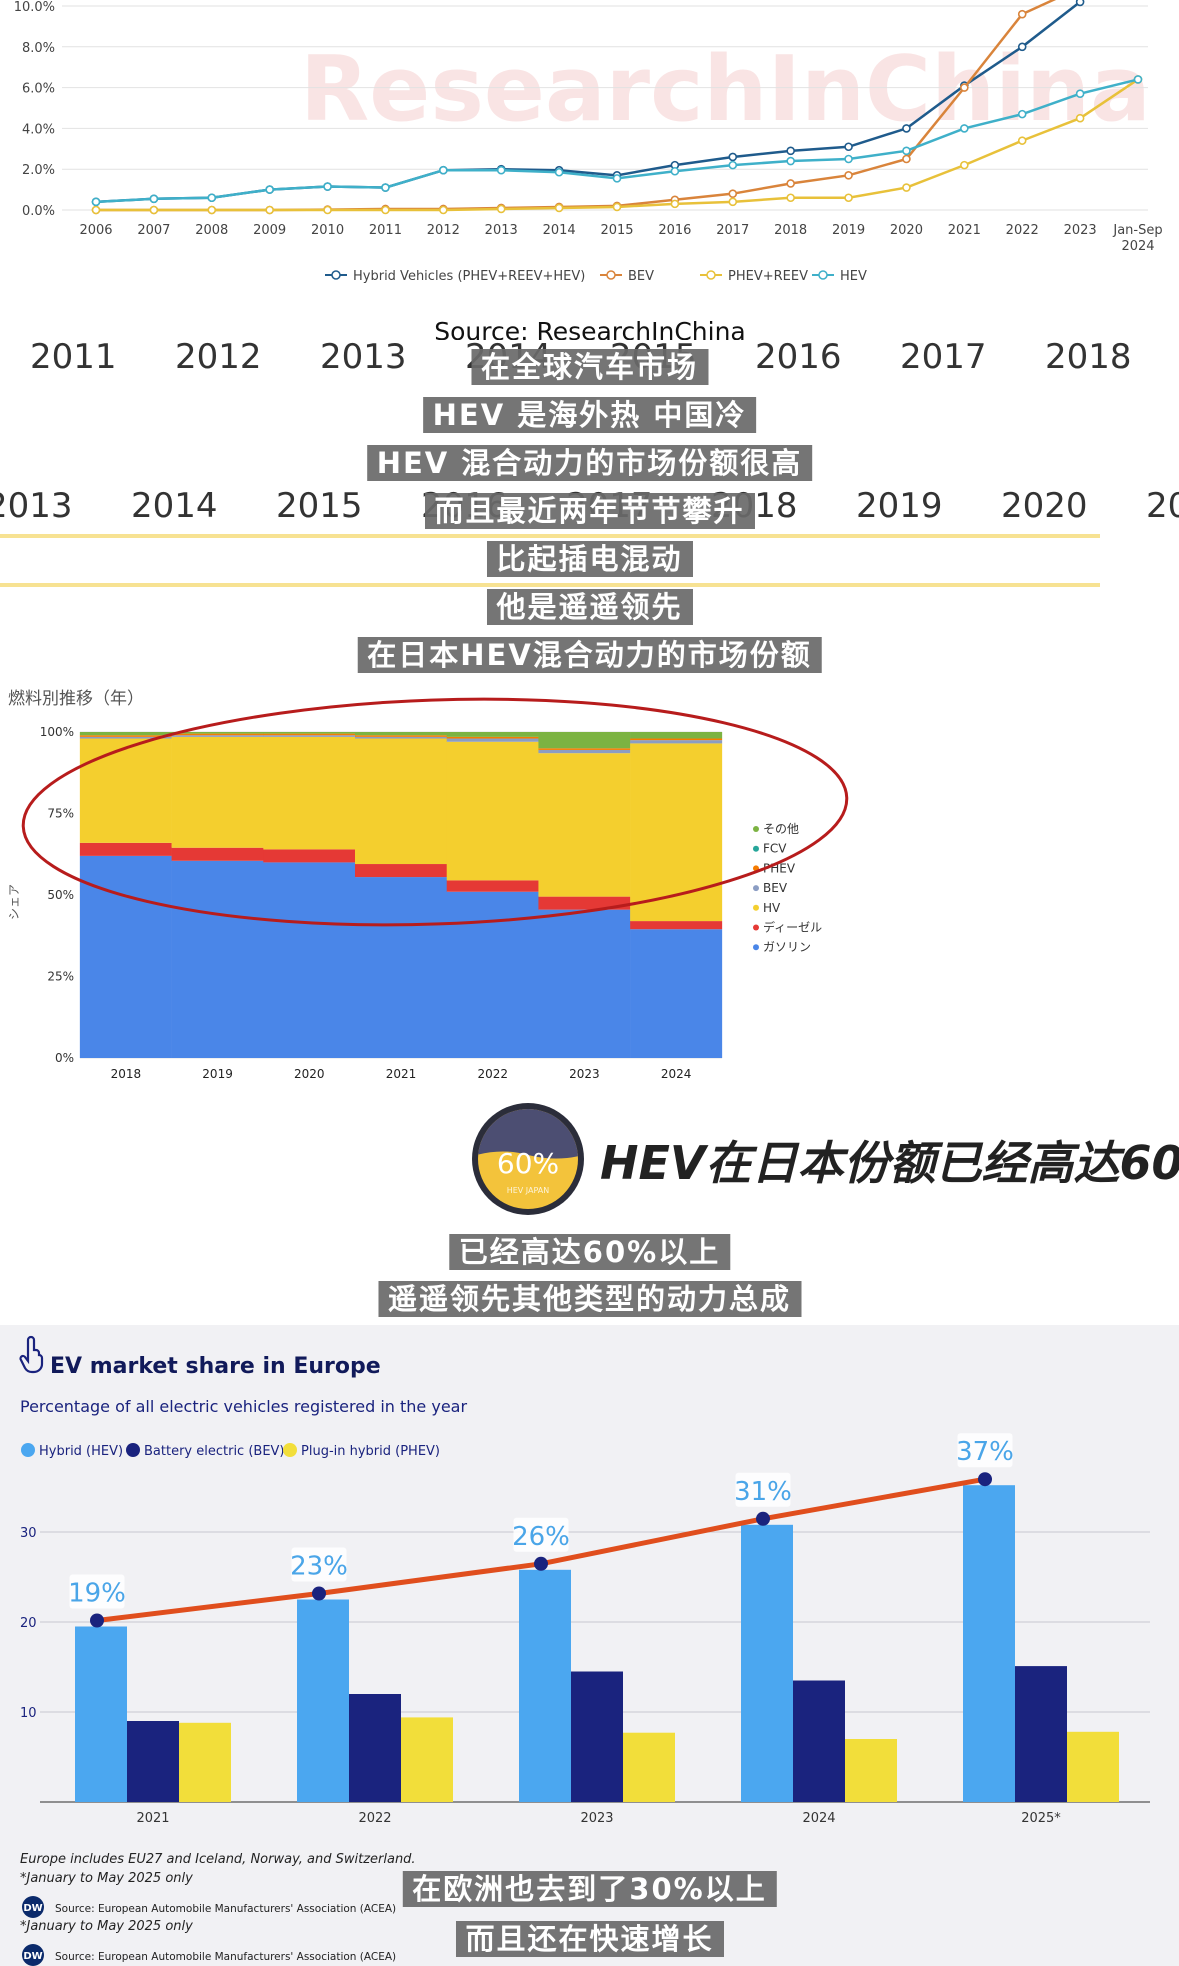  Describe the element at coordinates (385, 230) in the screenshot. I see `line-x-tick: 2011` at that location.